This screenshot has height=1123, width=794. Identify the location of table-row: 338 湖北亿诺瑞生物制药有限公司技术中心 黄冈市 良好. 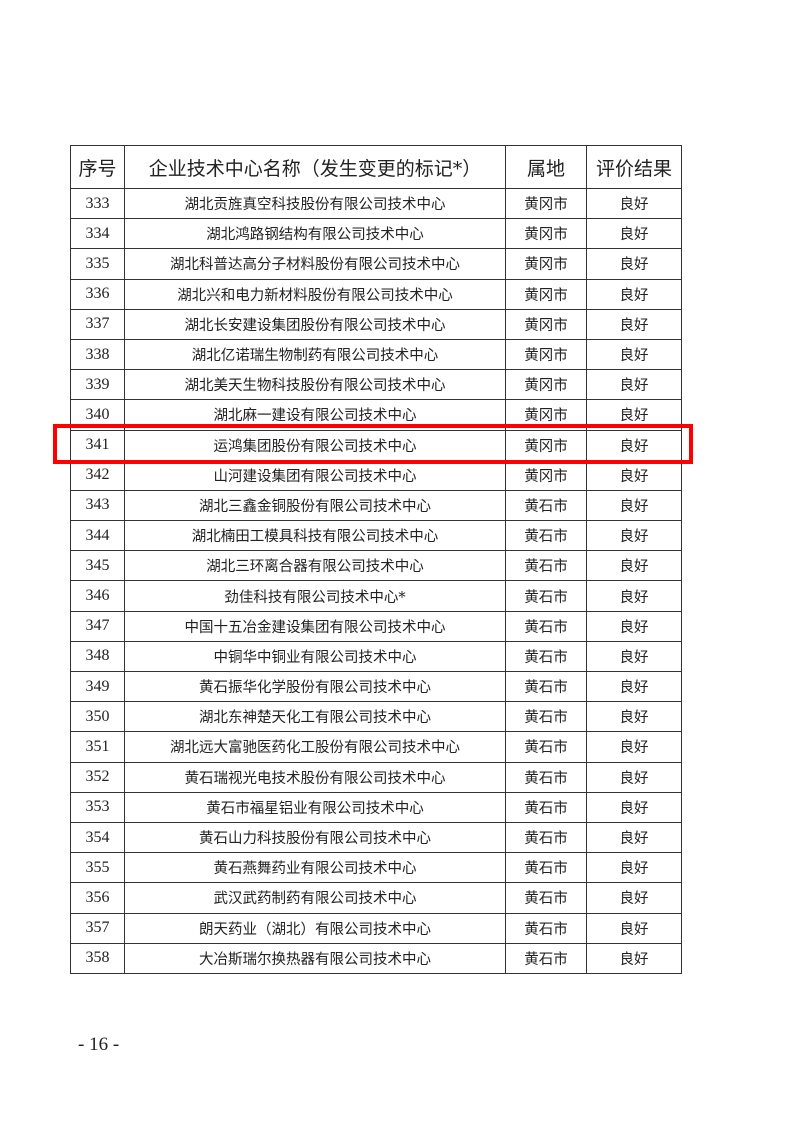
(376, 354).